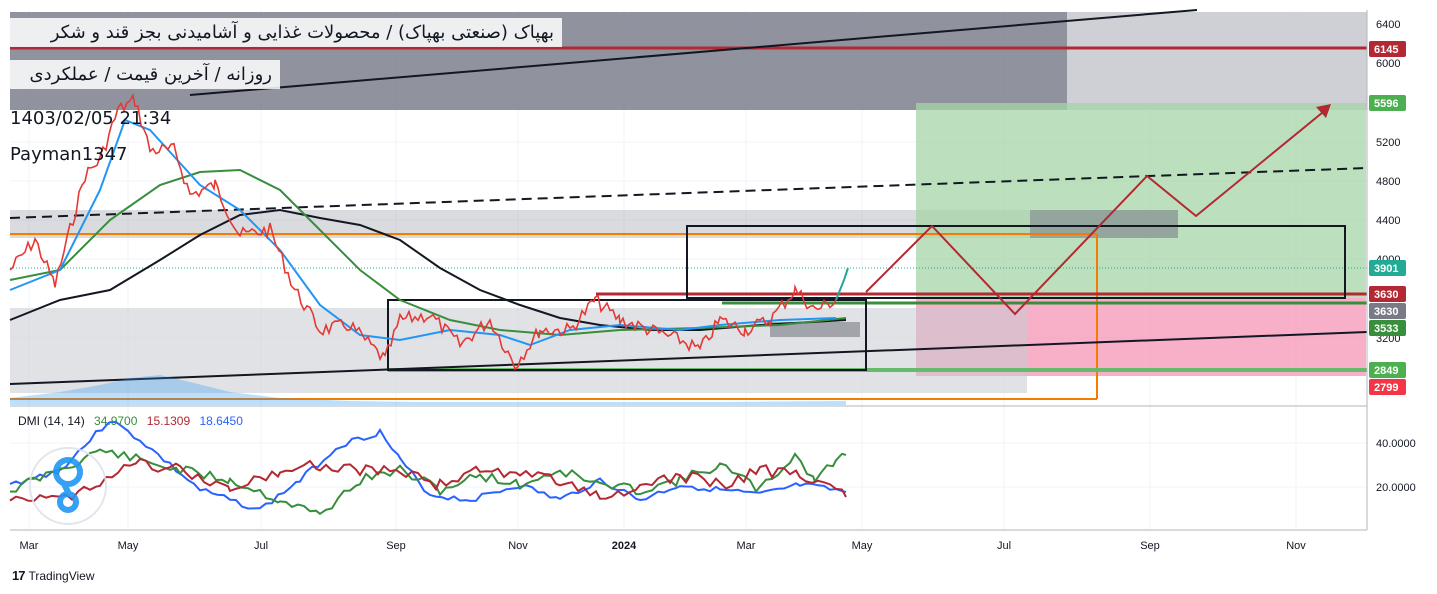 Image resolution: width=1437 pixels, height=594 pixels. What do you see at coordinates (91, 118) in the screenshot?
I see `chart-datetime: 1403/02/05 21:34` at bounding box center [91, 118].